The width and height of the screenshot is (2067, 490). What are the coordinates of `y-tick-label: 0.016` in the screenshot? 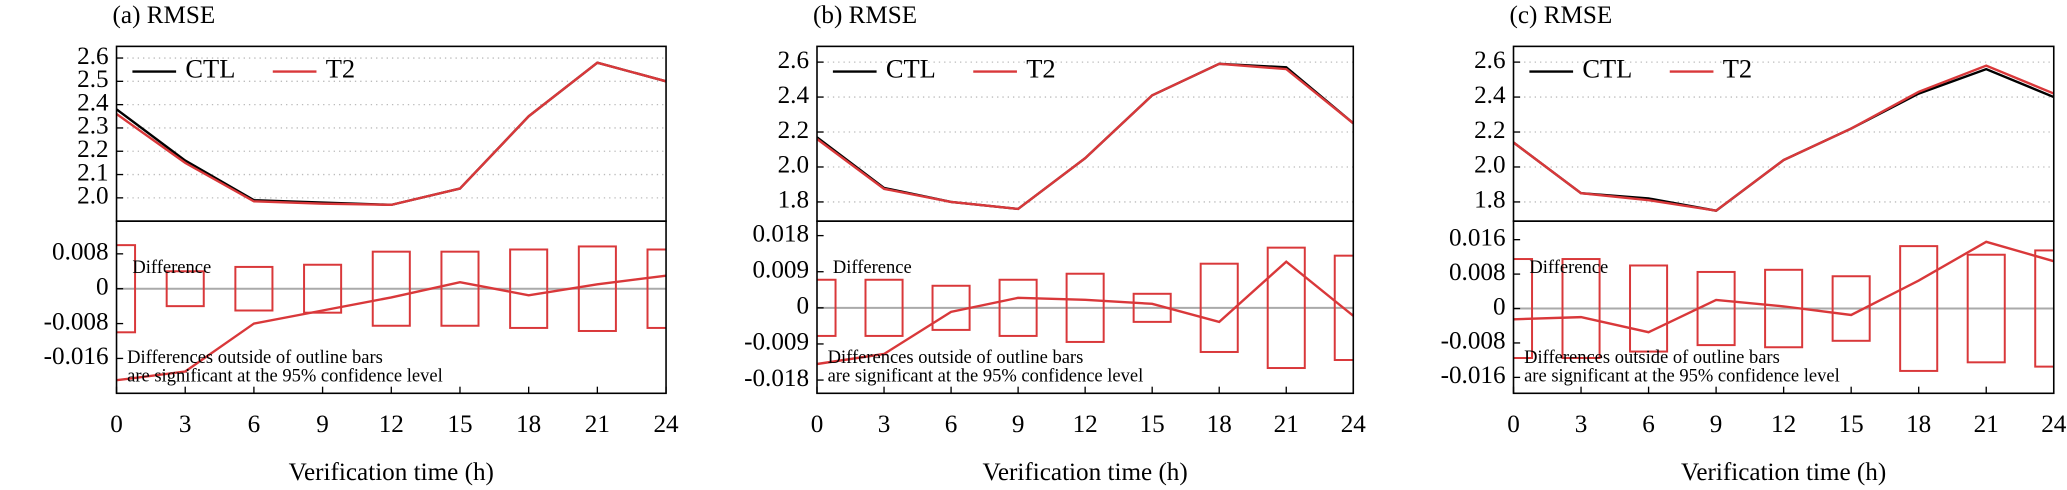 It's located at (1477, 237).